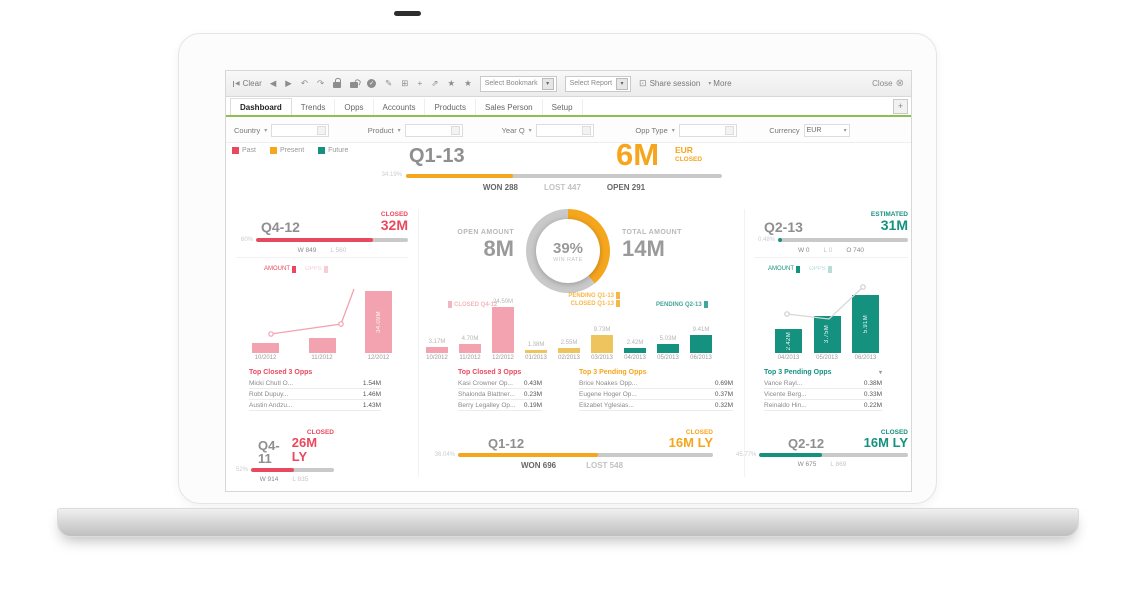 The width and height of the screenshot is (1134, 589). I want to click on tab-dashboard: Dashboard, so click(261, 106).